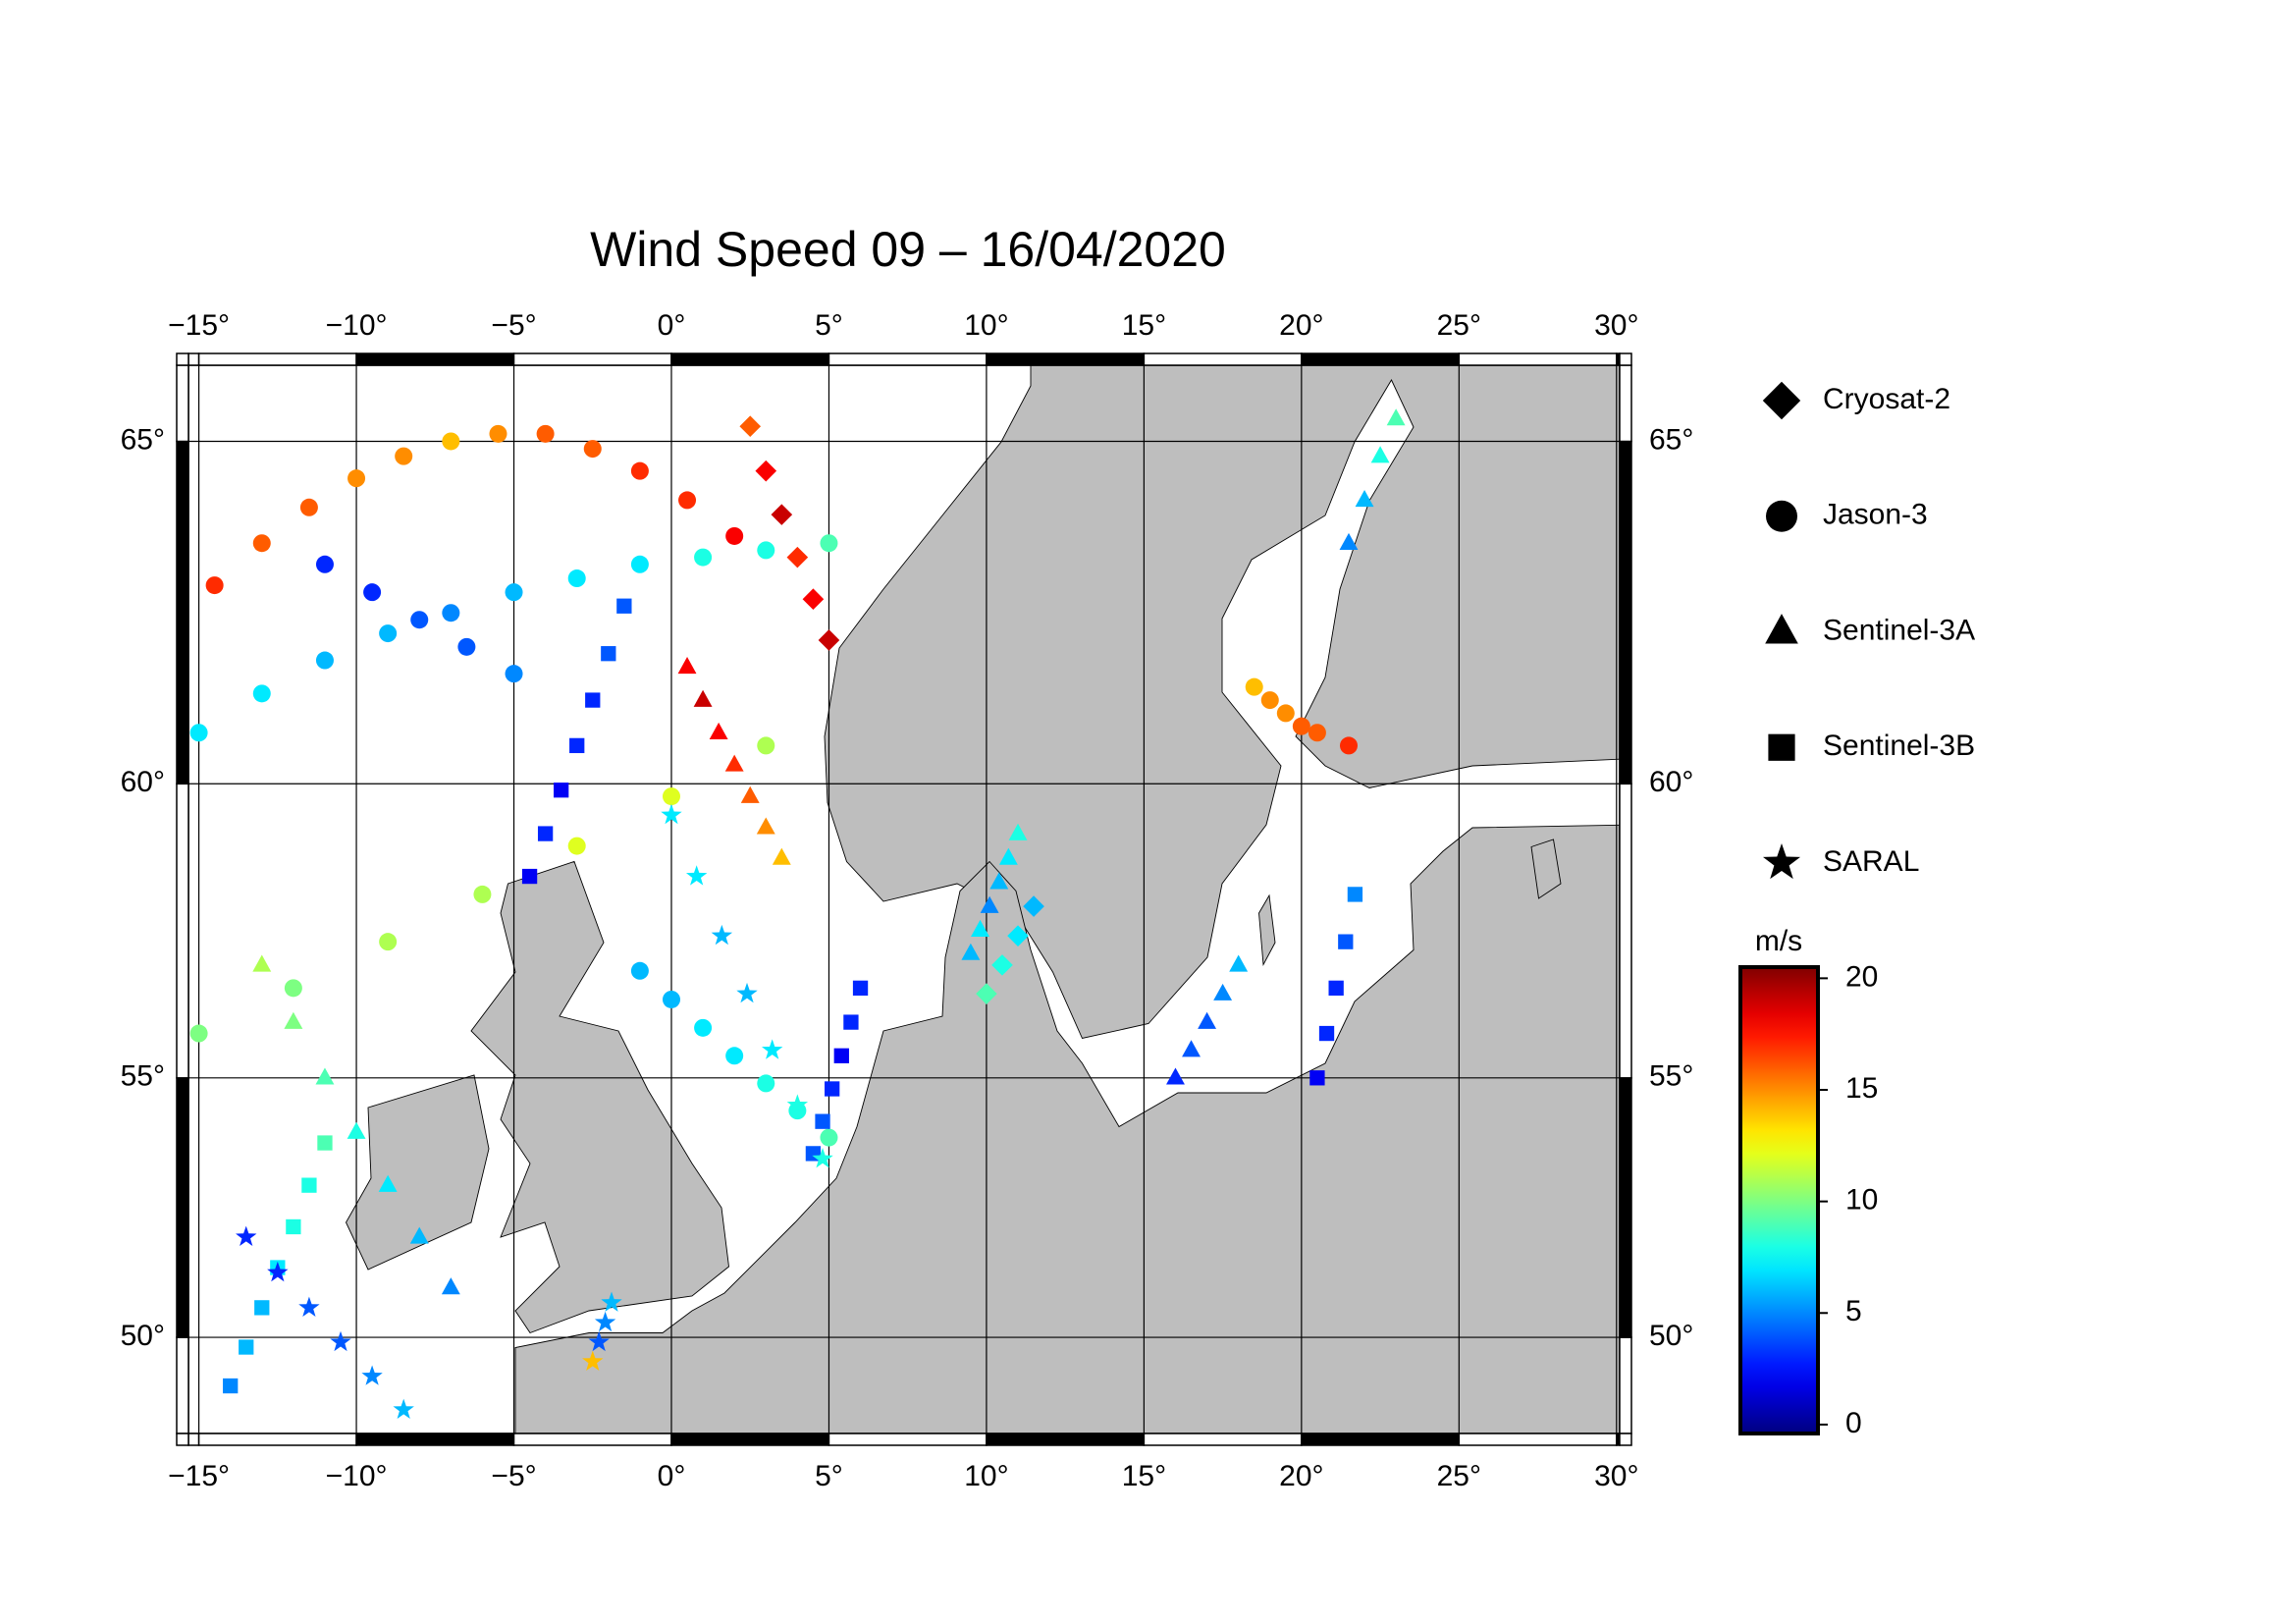 This screenshot has width=2296, height=1623. Describe the element at coordinates (199, 325) in the screenshot. I see `x-tick-label: −15°` at that location.